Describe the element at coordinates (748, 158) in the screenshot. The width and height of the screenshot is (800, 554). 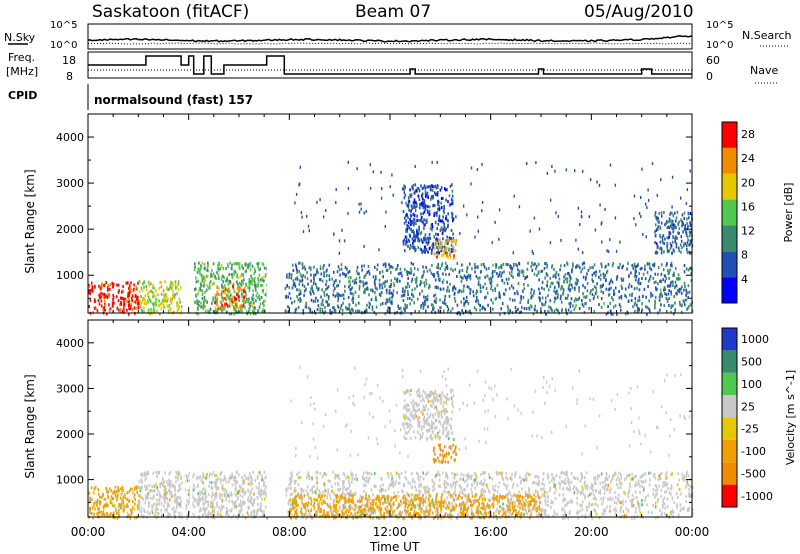
I see `colorbar-tick: 24` at that location.